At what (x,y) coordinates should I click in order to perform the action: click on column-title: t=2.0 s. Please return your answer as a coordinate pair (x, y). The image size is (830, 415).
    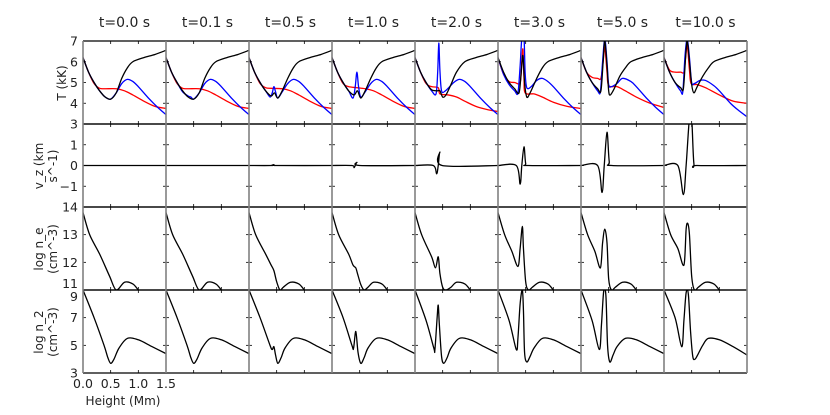
    Looking at the image, I should click on (456, 23).